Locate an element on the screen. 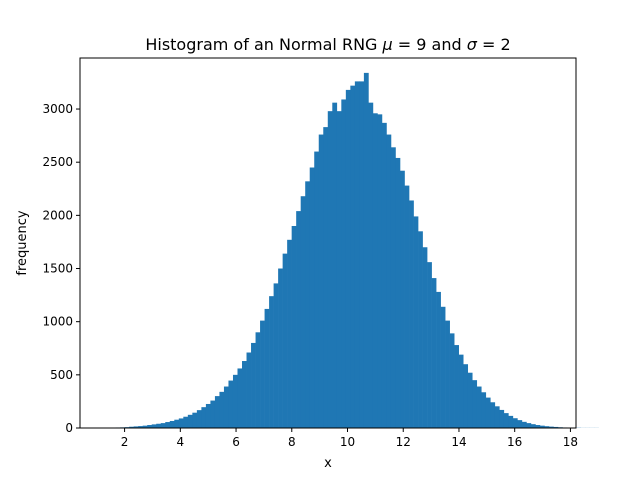 The height and width of the screenshot is (480, 640). x-tick-label: 6 is located at coordinates (236, 442).